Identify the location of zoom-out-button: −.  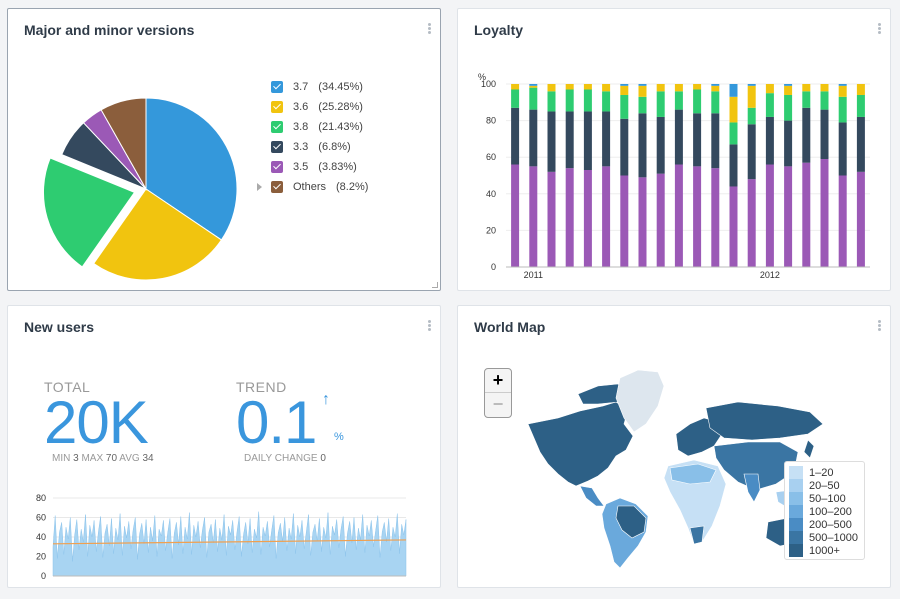
(498, 404).